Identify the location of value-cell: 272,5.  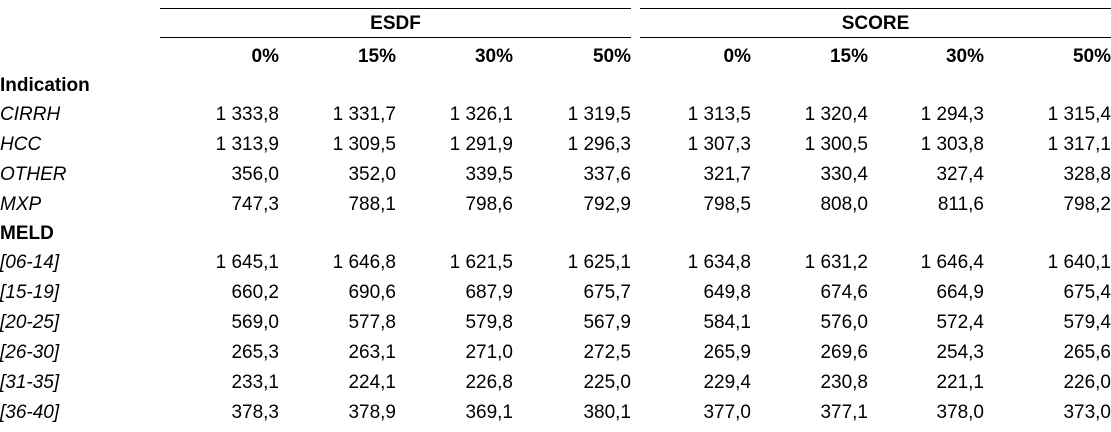
(607, 352).